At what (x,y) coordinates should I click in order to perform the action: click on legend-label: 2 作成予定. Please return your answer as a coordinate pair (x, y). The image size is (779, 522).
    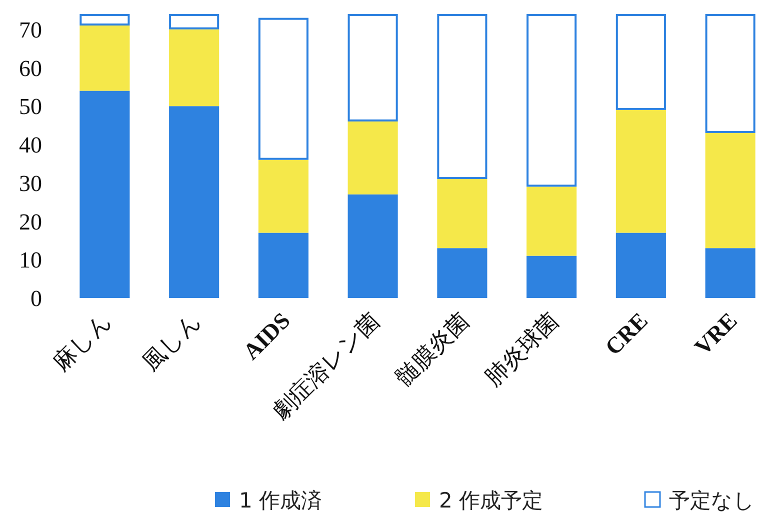
    Looking at the image, I should click on (491, 500).